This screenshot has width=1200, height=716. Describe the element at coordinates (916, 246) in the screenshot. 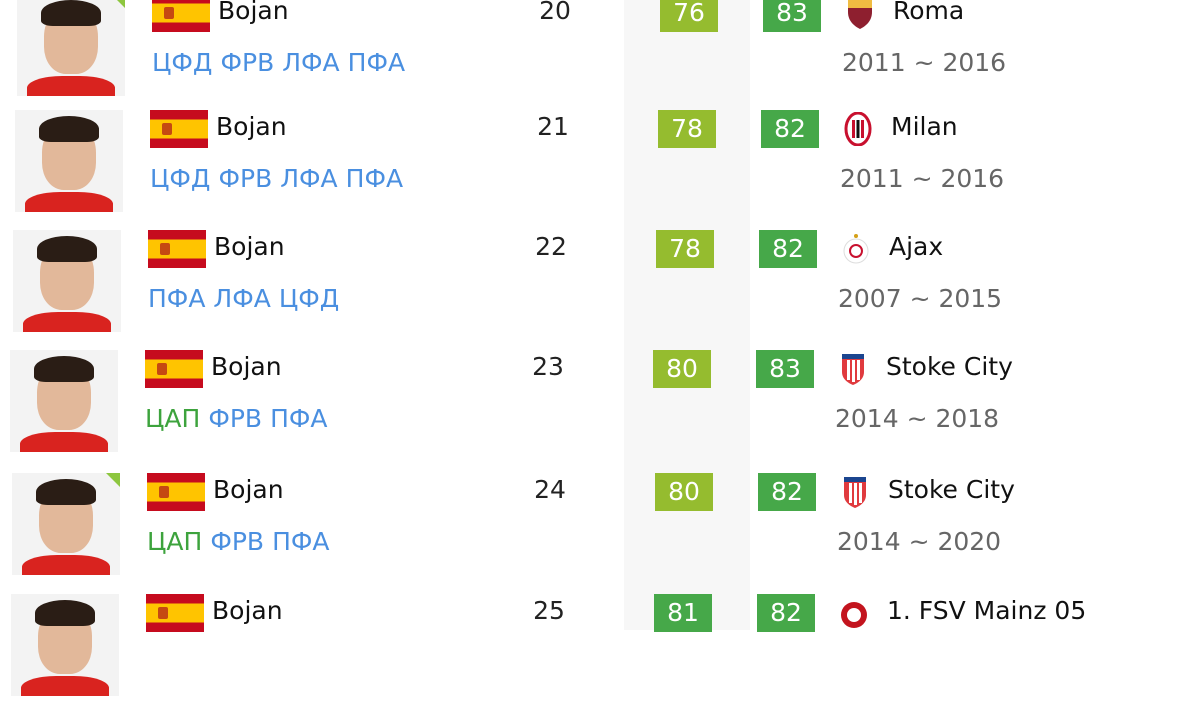

I see `club-name: Ajax` at that location.